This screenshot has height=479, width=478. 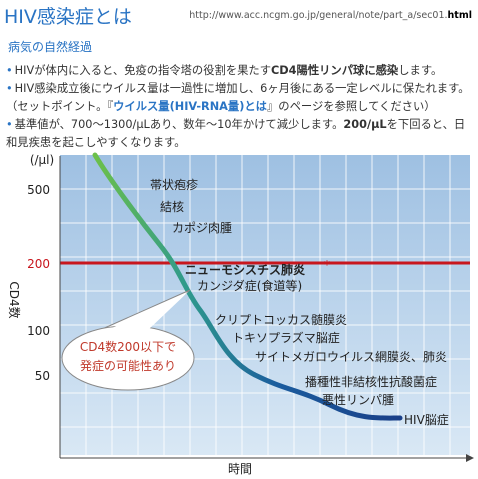 What do you see at coordinates (190, 106) in the screenshot?
I see `link: ウイルス量(HIV-RNA量)とは` at bounding box center [190, 106].